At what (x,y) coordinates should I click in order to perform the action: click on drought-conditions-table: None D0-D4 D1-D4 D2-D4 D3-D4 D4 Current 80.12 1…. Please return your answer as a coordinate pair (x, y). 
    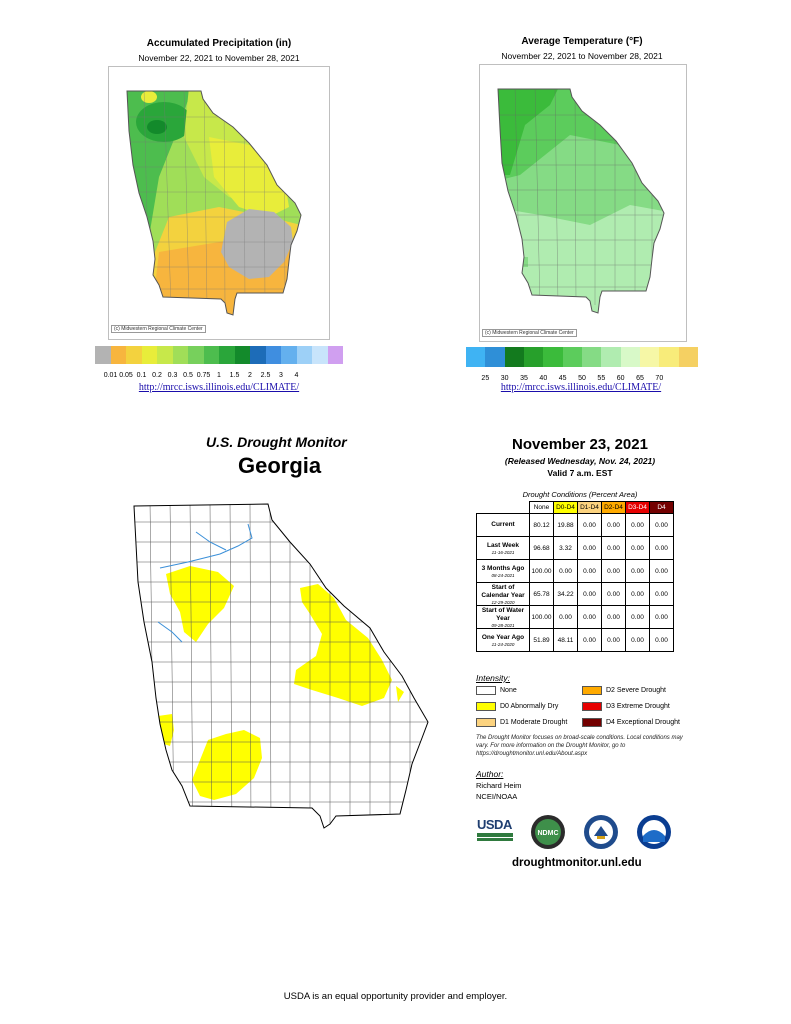
    Looking at the image, I should click on (575, 576).